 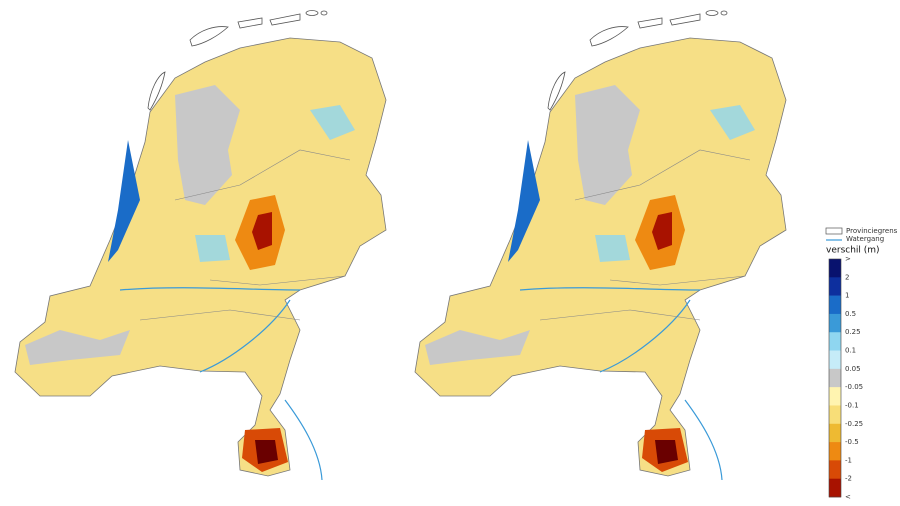 I want to click on legend: Provinciegrens Watergang verschil (m), so click(x=861, y=241).